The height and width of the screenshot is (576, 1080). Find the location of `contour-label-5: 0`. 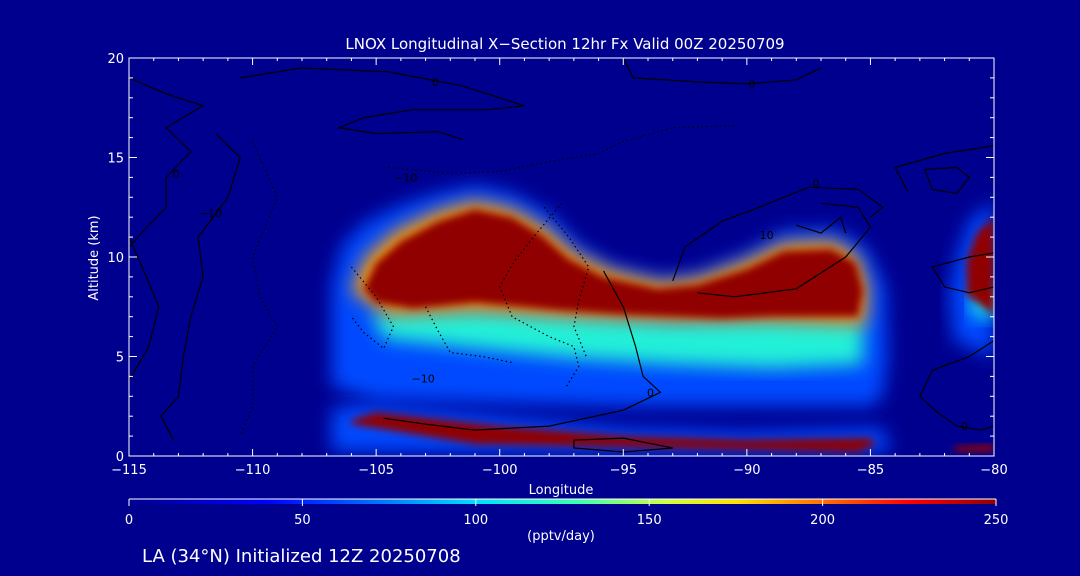

contour-label-5: 0 is located at coordinates (816, 183).